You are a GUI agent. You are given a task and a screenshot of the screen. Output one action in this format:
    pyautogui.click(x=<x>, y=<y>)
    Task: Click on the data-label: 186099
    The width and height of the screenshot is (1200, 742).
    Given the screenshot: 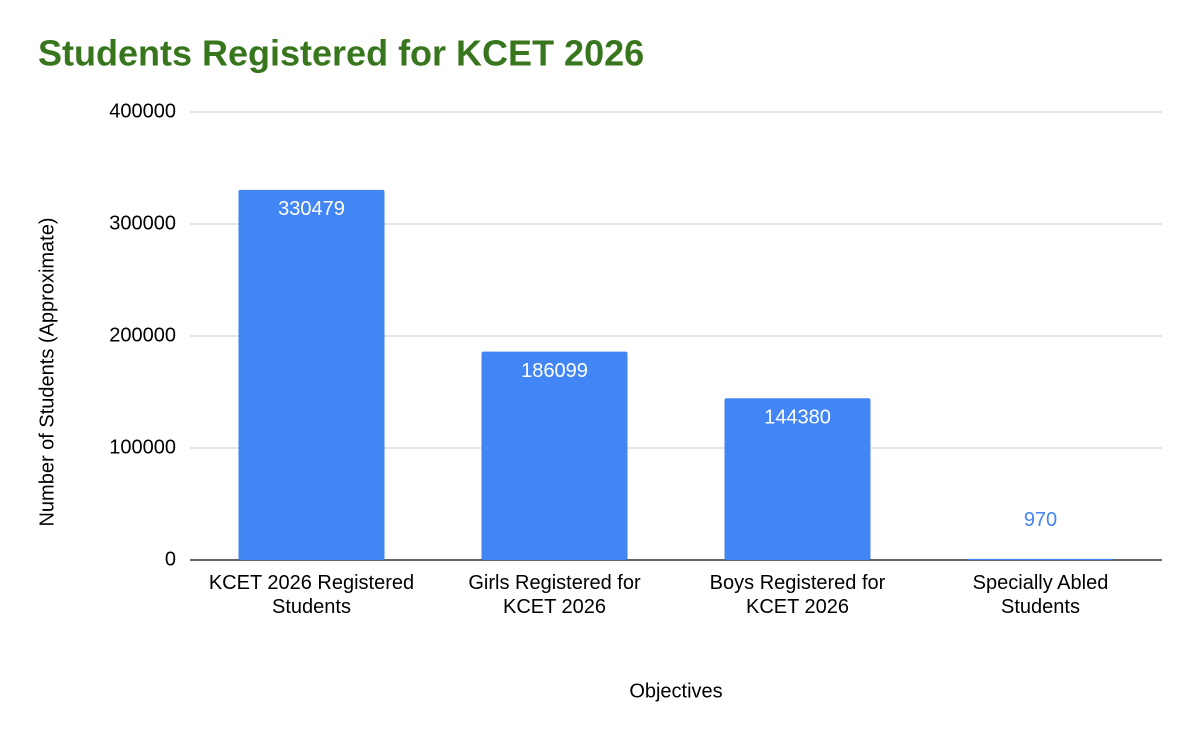 What is the action you would take?
    pyautogui.click(x=554, y=371)
    